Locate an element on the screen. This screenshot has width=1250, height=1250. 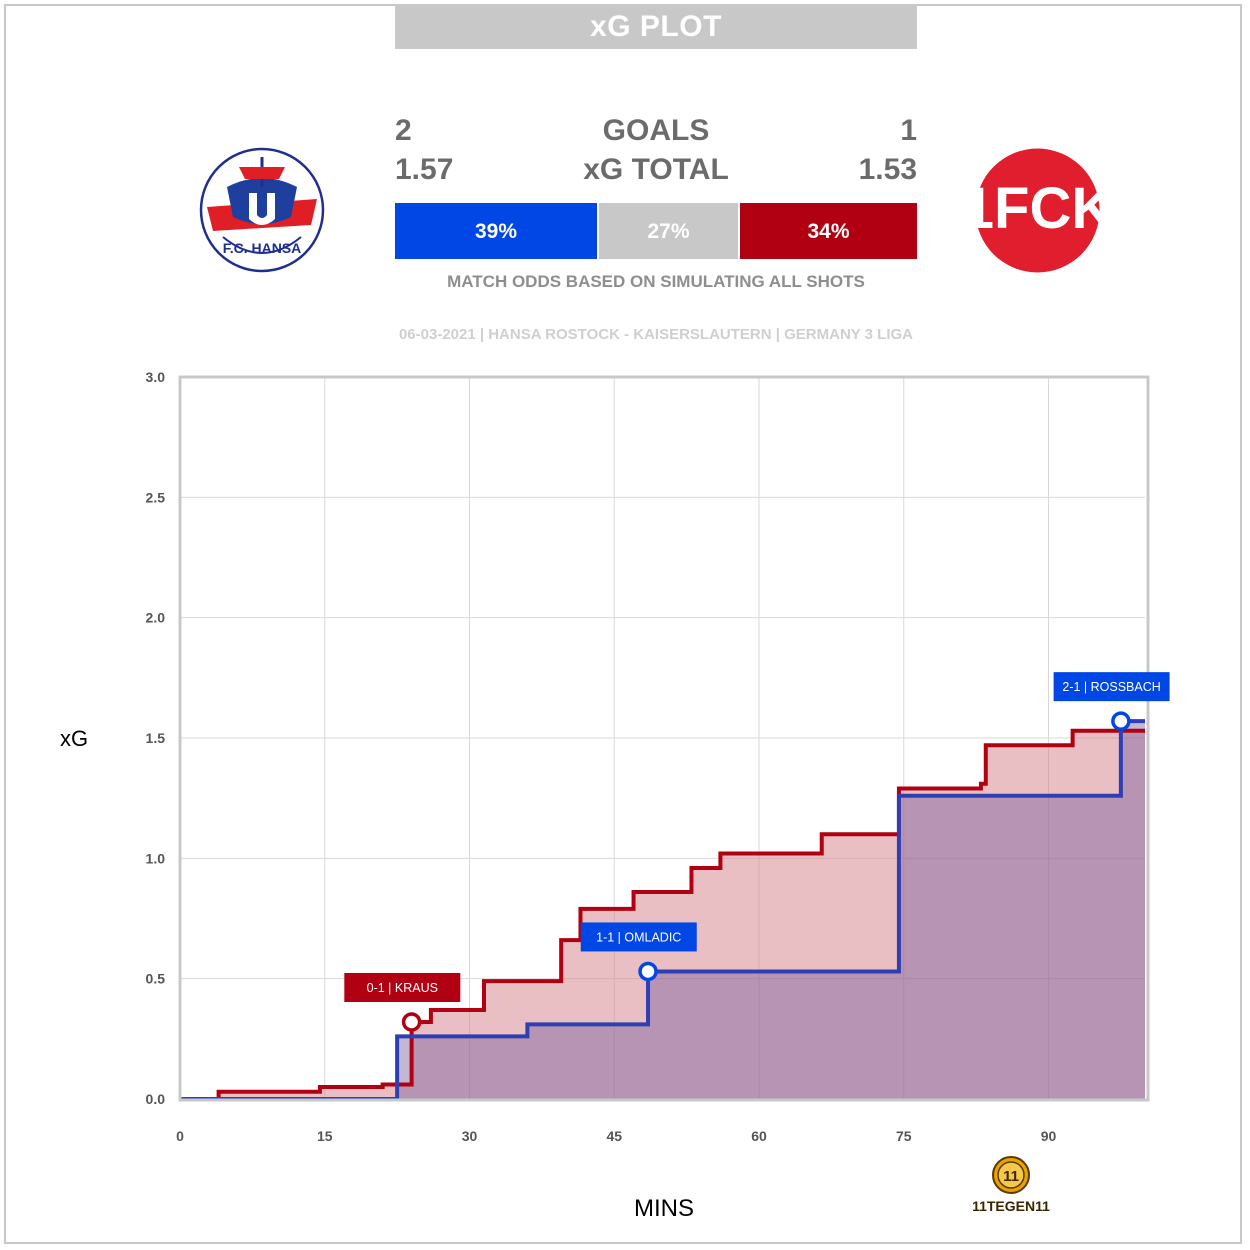
x-tick-label: 15 is located at coordinates (325, 1136).